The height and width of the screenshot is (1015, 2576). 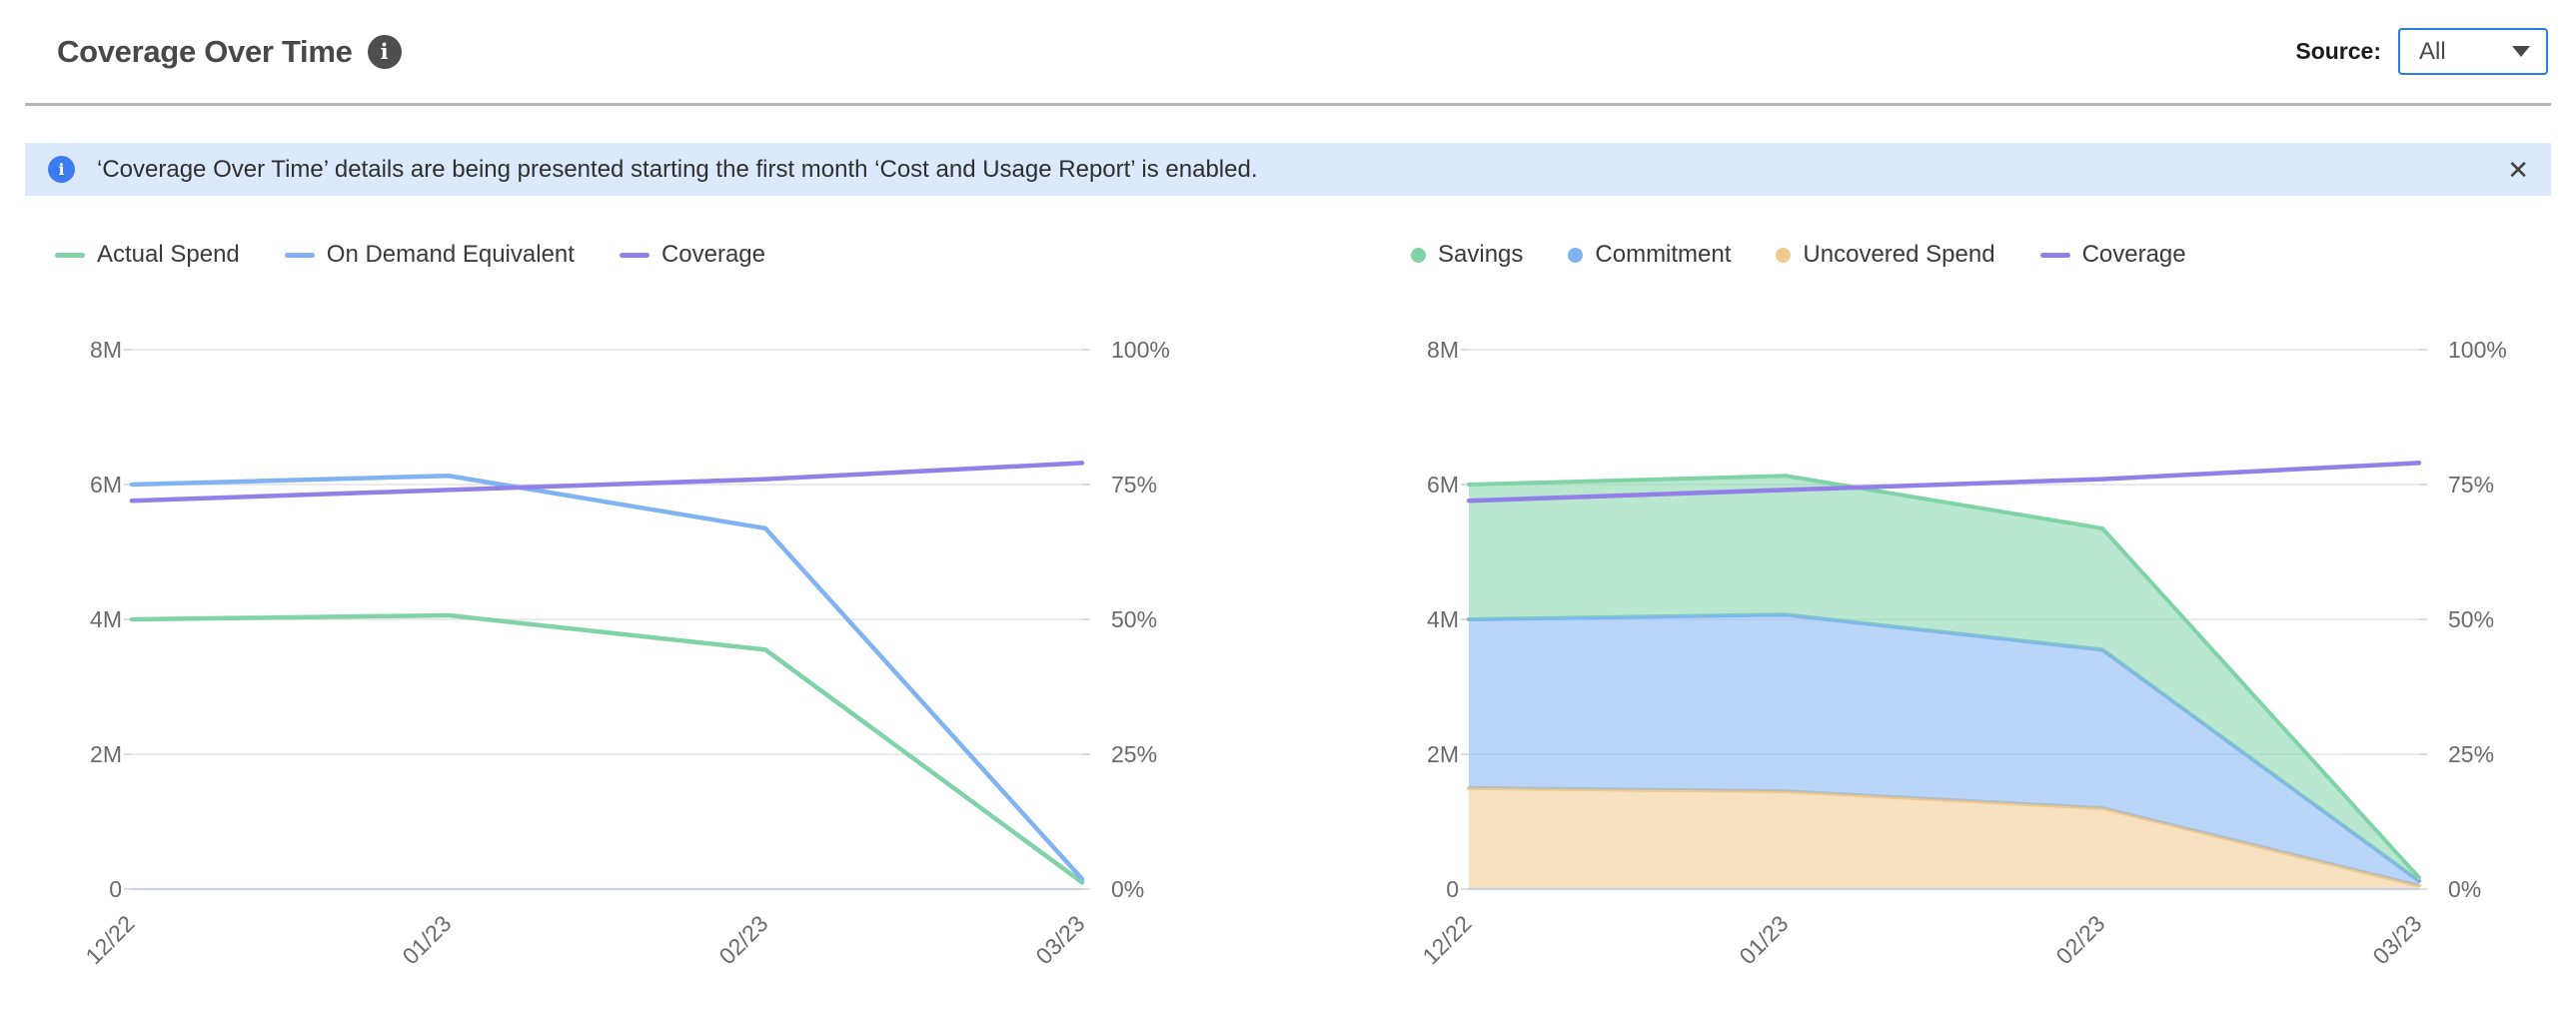 I want to click on title-info-icon: i, so click(x=384, y=51).